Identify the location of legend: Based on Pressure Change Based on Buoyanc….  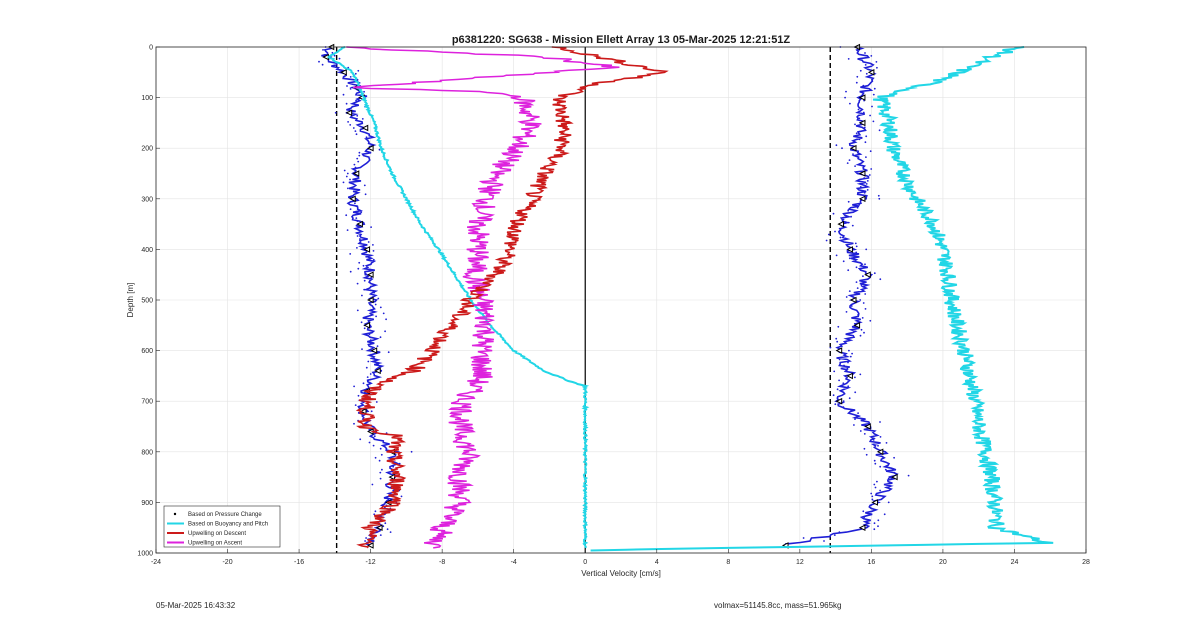
(222, 526).